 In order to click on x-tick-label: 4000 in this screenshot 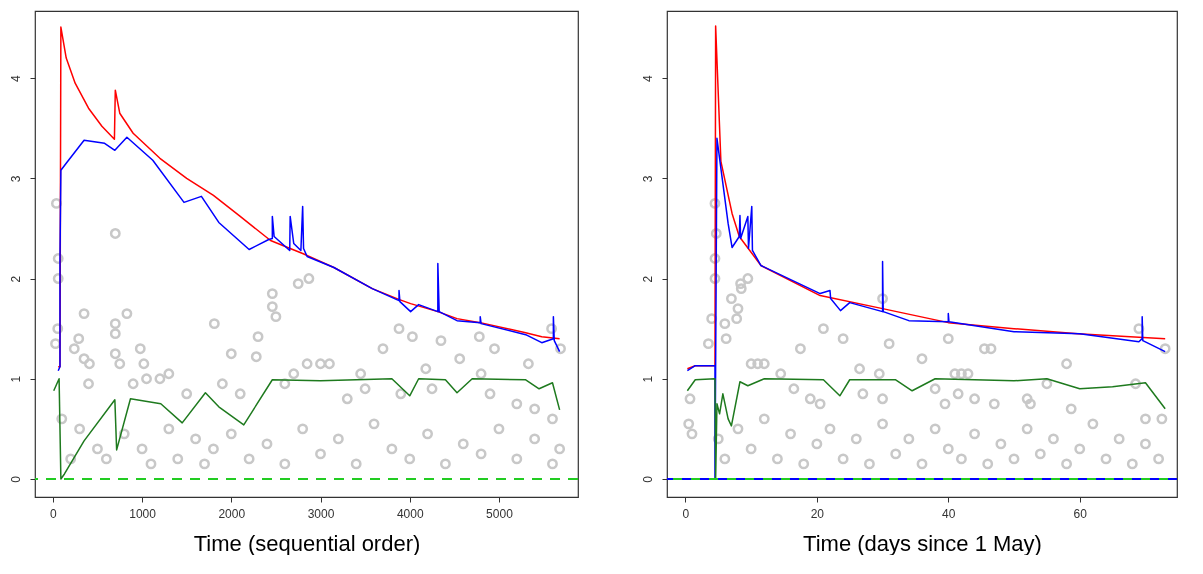, I will do `click(410, 513)`.